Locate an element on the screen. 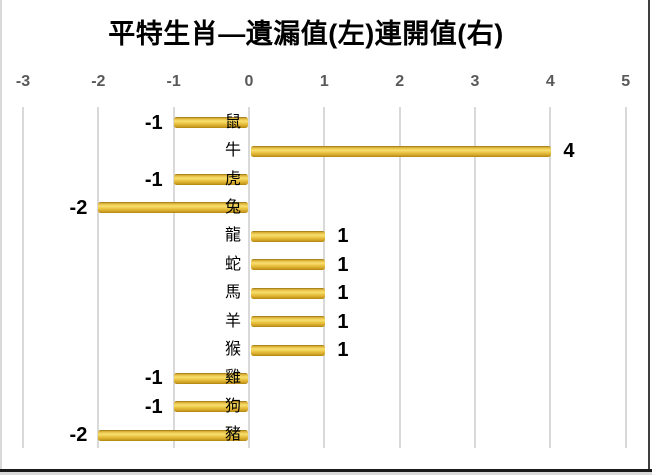 The width and height of the screenshot is (652, 475). category-label: 牛 is located at coordinates (232, 151).